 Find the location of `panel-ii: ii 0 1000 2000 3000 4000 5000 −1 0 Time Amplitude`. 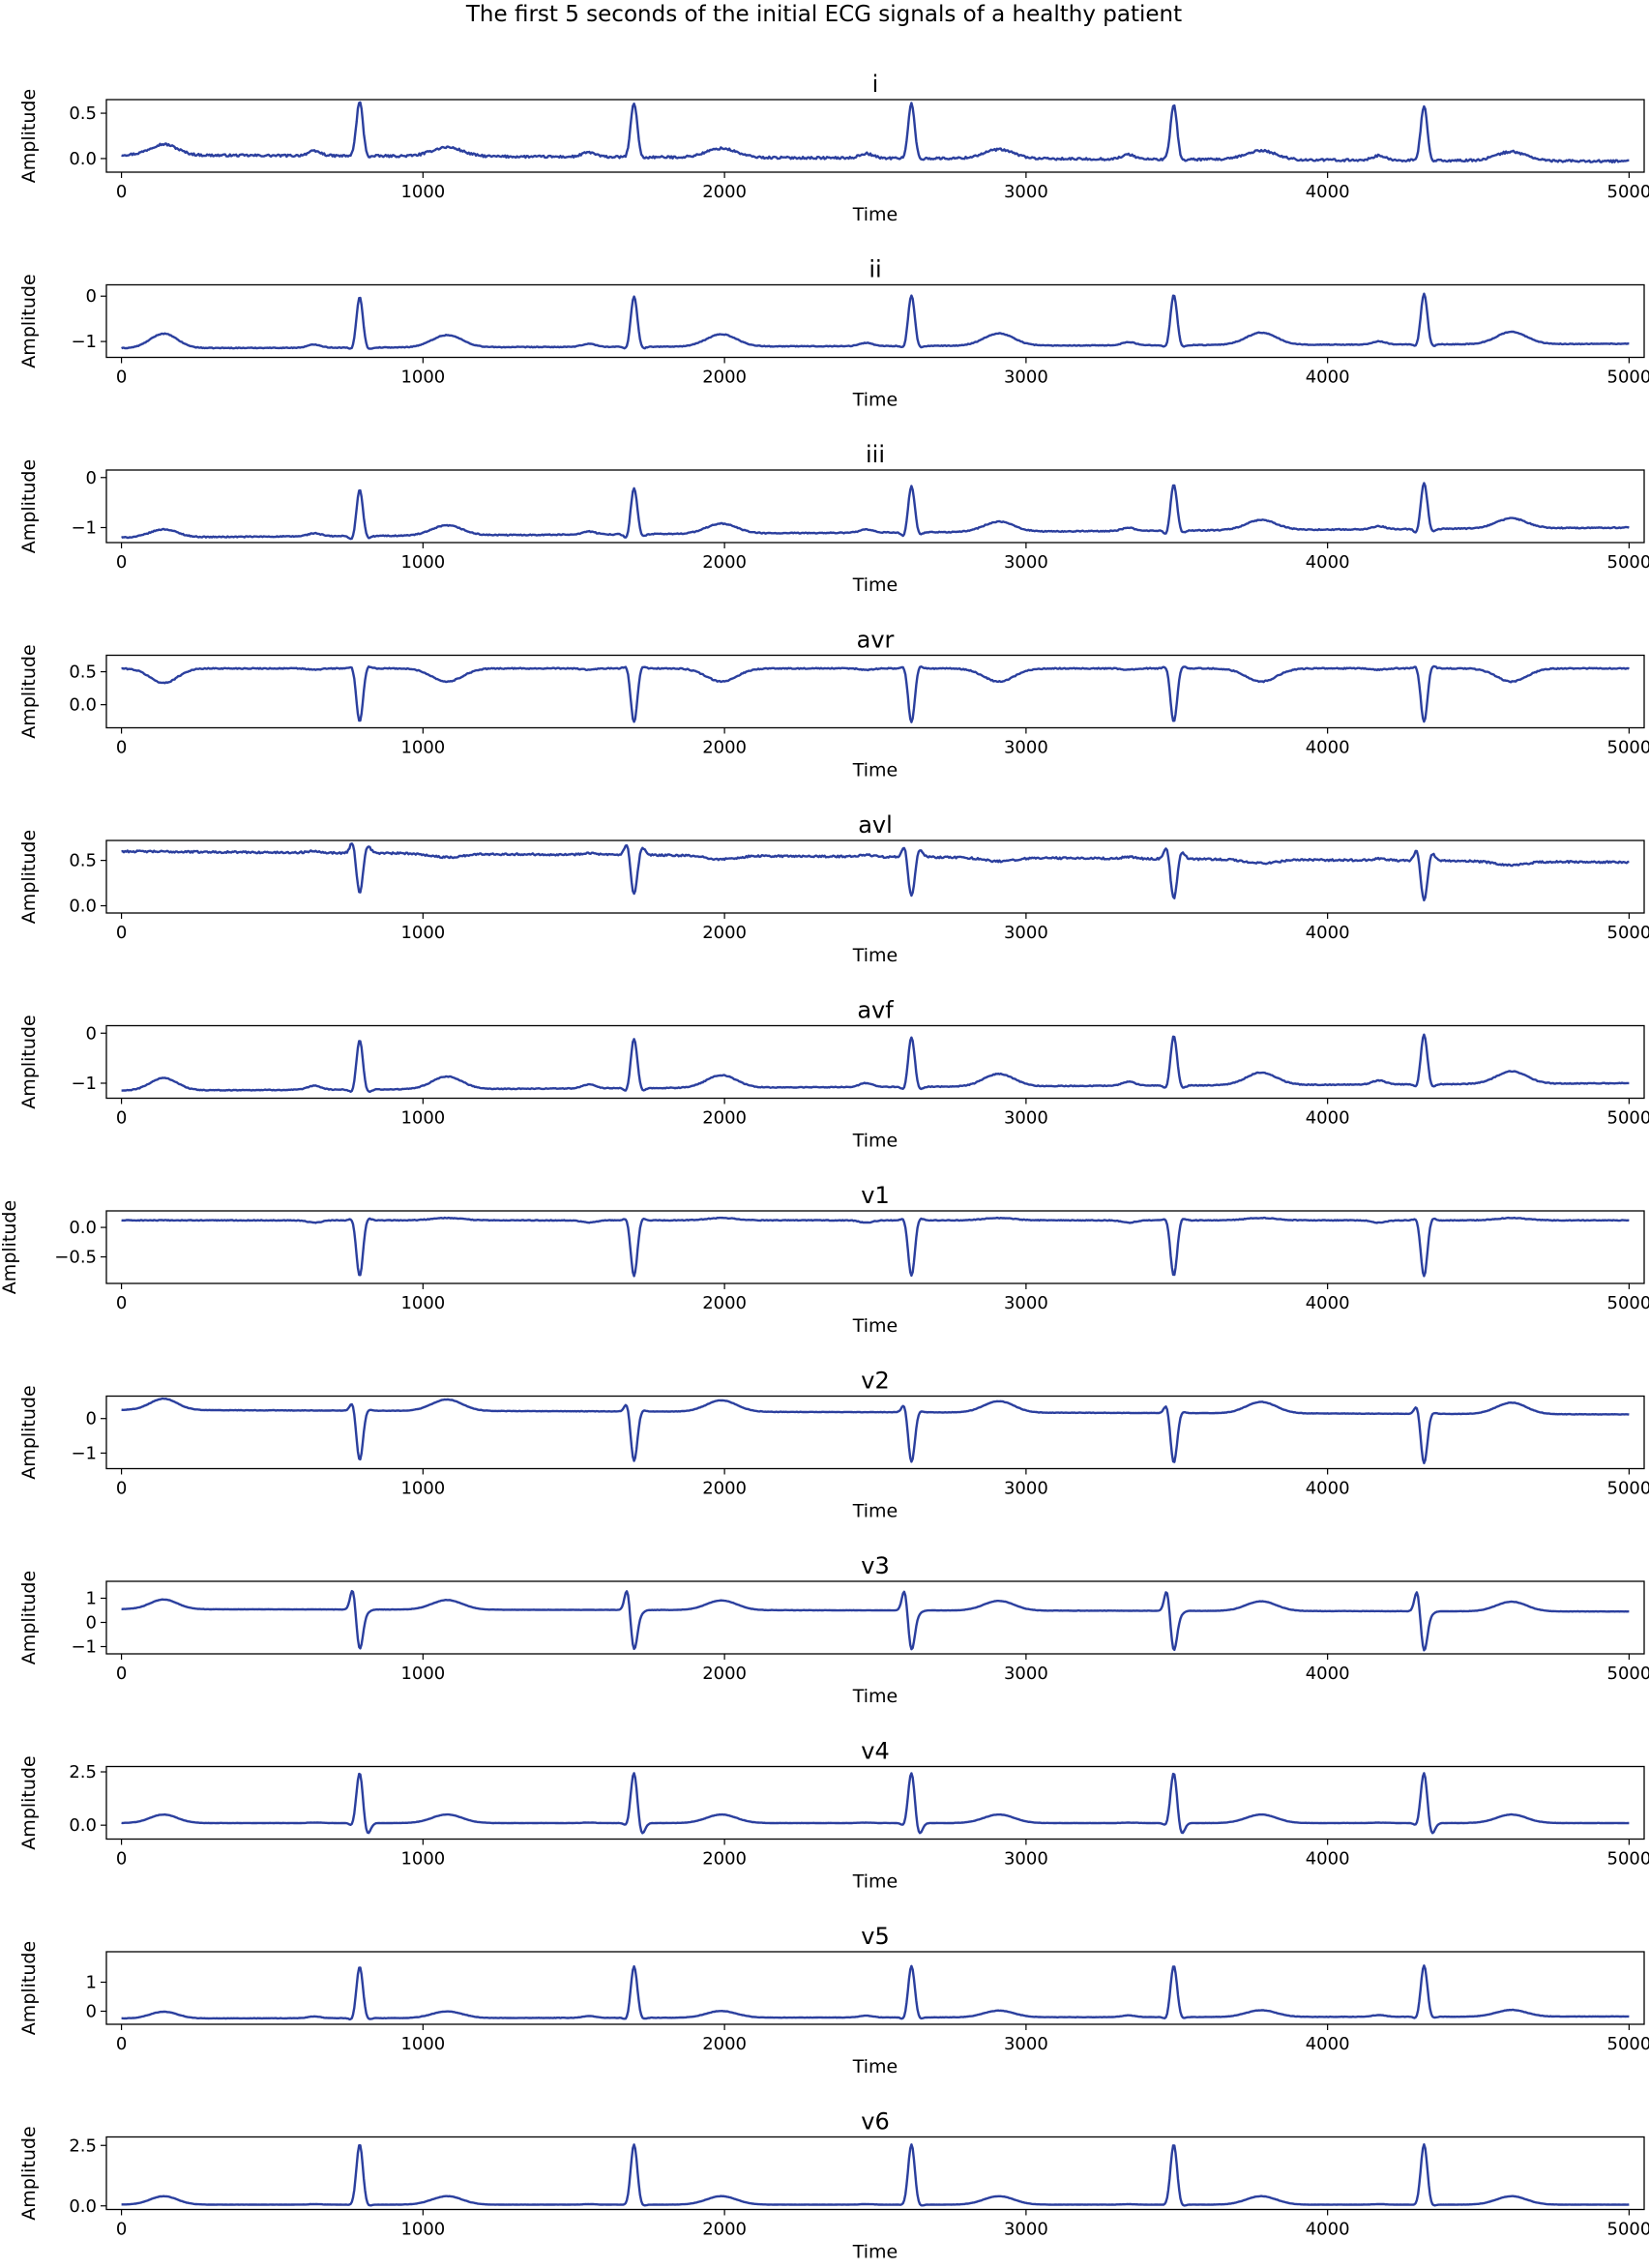

panel-ii: ii 0 1000 2000 3000 4000 5000 −1 0 Time Amplitude is located at coordinates (834, 333).